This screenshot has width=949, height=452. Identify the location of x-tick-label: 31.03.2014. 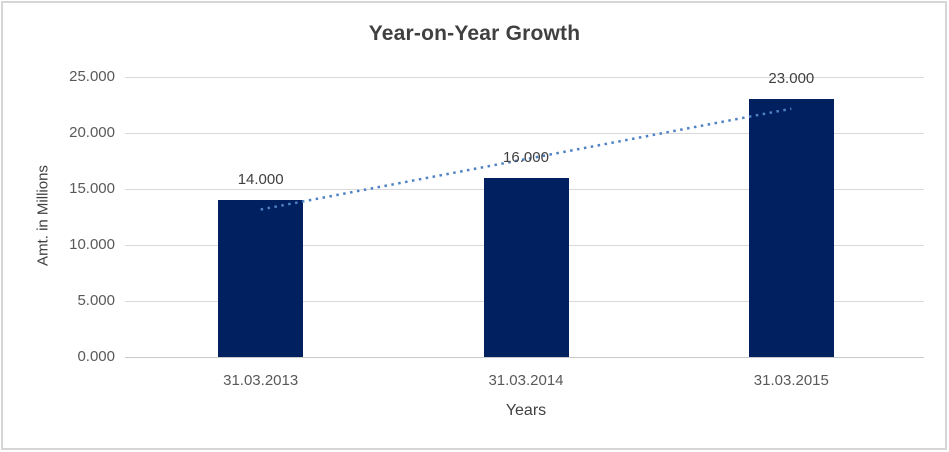
(526, 380).